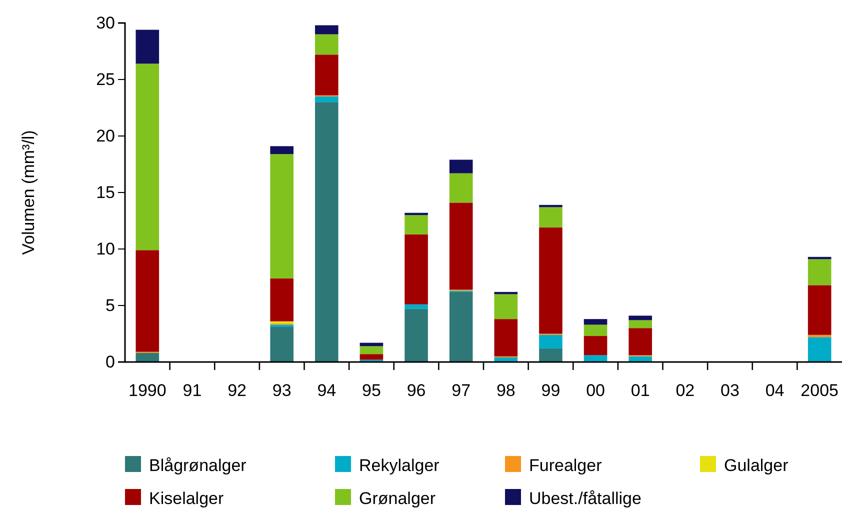 The image size is (846, 511). I want to click on y-tick-label: 15, so click(105, 192).